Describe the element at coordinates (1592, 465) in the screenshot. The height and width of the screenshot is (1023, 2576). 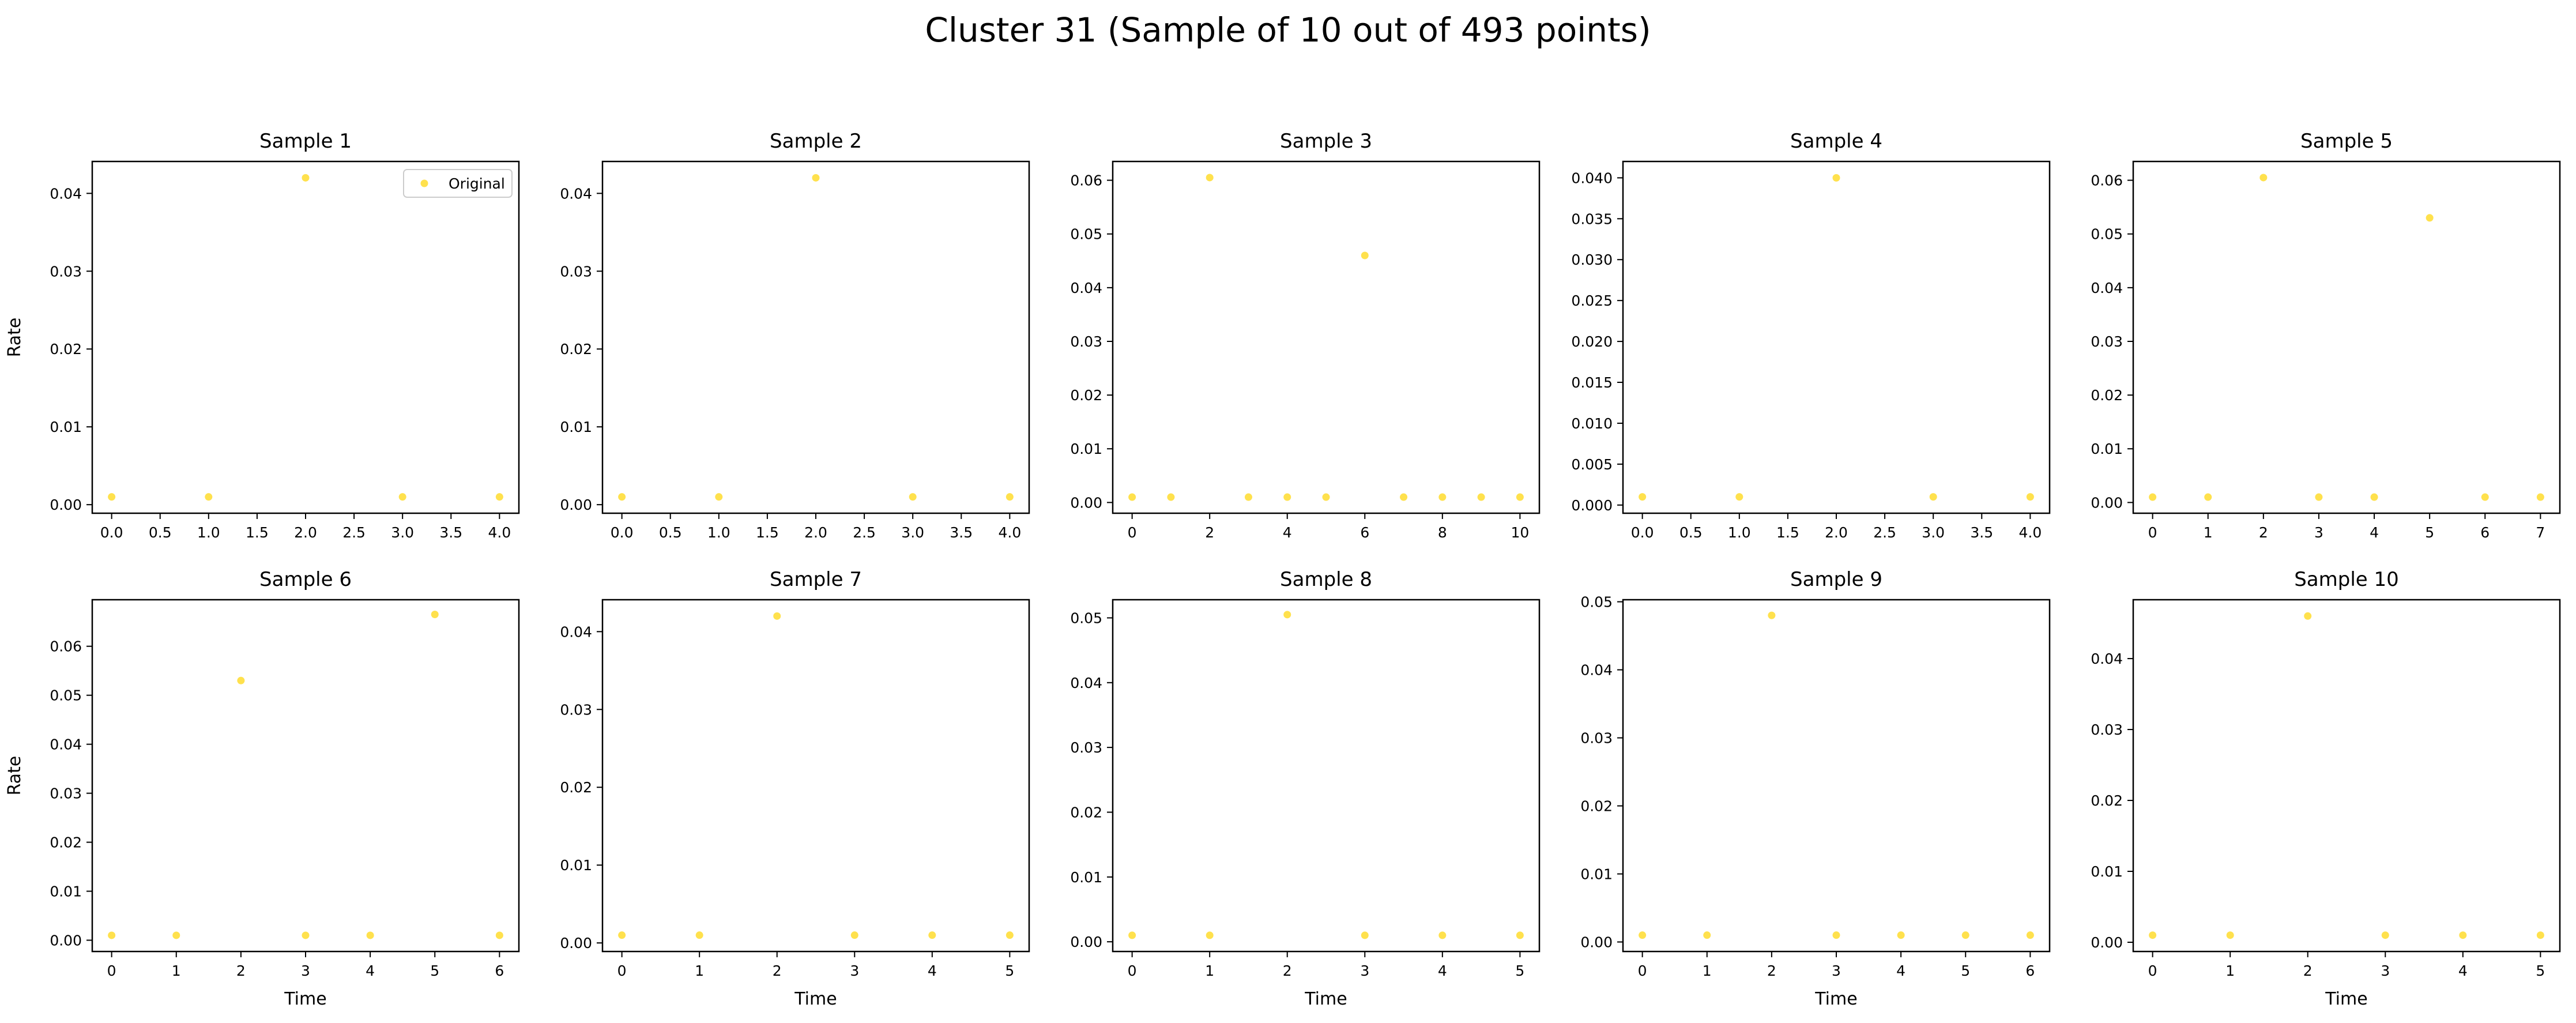
I see `y-tick-label: 0.005` at that location.